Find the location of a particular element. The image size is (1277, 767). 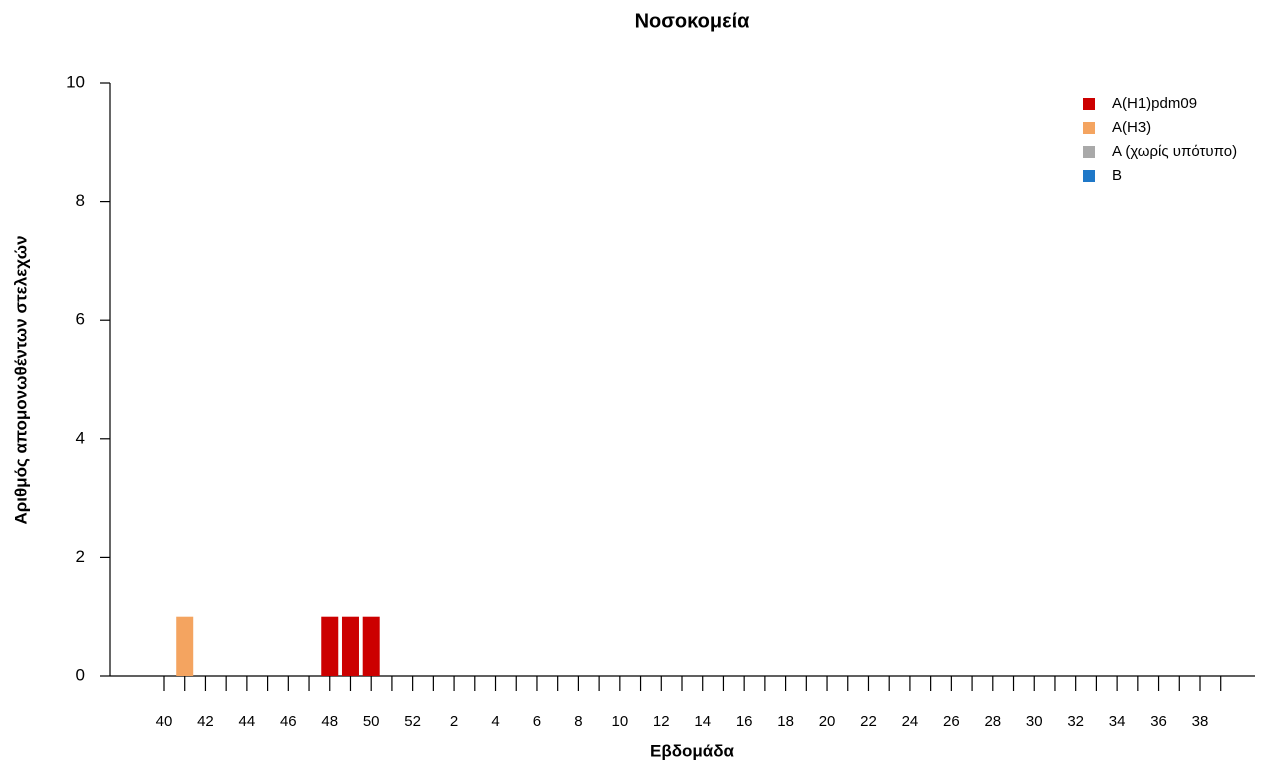

y-tick-label: 2 is located at coordinates (80, 556).